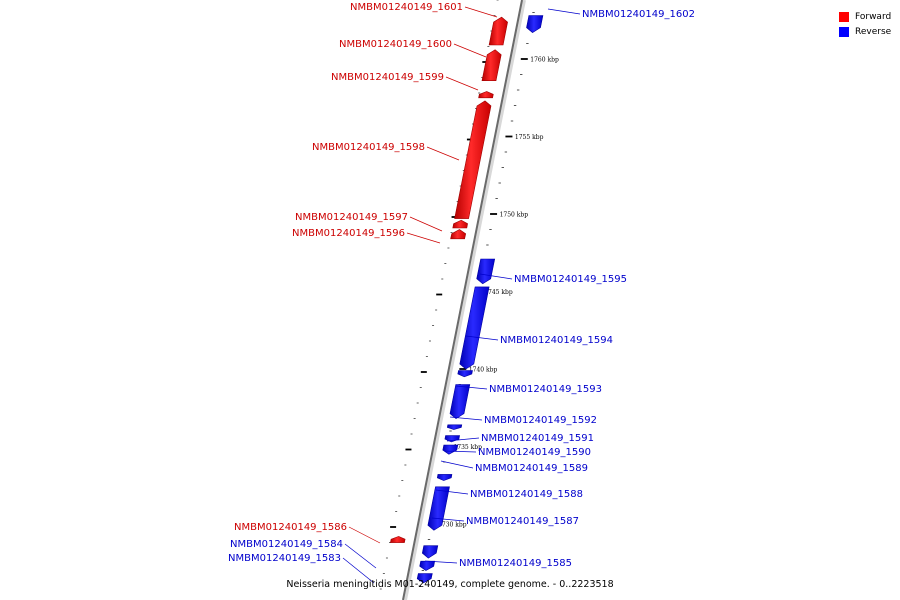 Image resolution: width=900 pixels, height=600 pixels. Describe the element at coordinates (540, 420) in the screenshot. I see `gene-label-NMBM01240149_1592: NMBM01240149_1592` at that location.